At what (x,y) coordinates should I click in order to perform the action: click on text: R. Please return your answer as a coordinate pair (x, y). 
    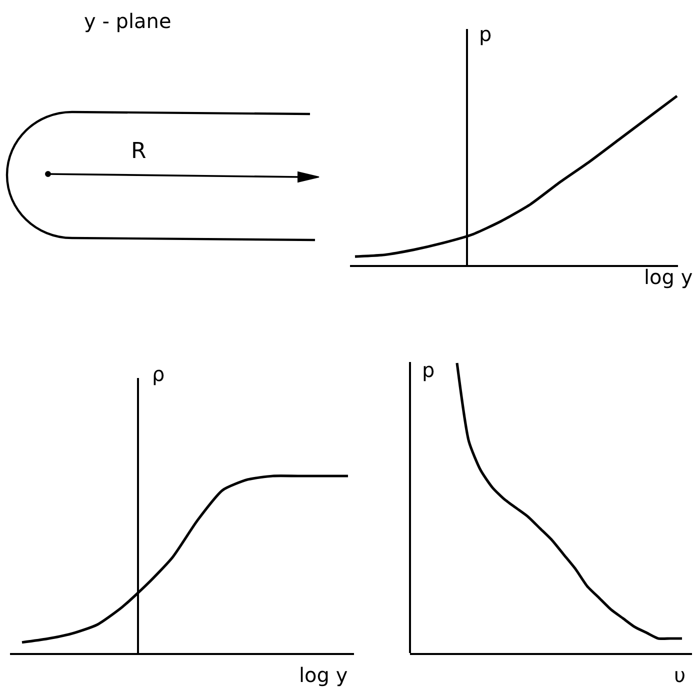
    Looking at the image, I should click on (138, 151).